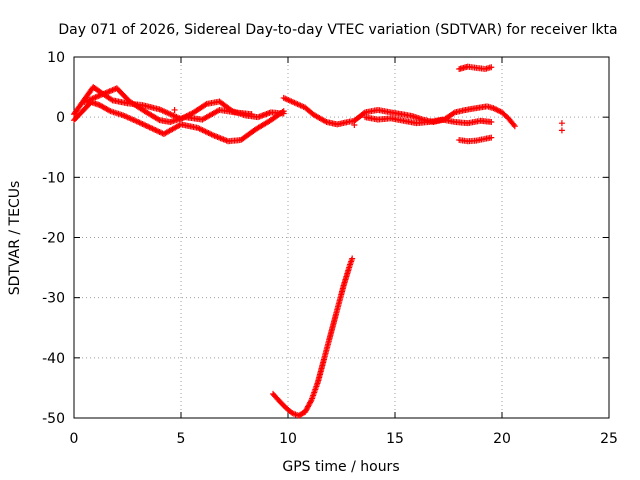 This screenshot has width=640, height=480. Describe the element at coordinates (53, 178) in the screenshot. I see `y-tick-label: -10` at that location.